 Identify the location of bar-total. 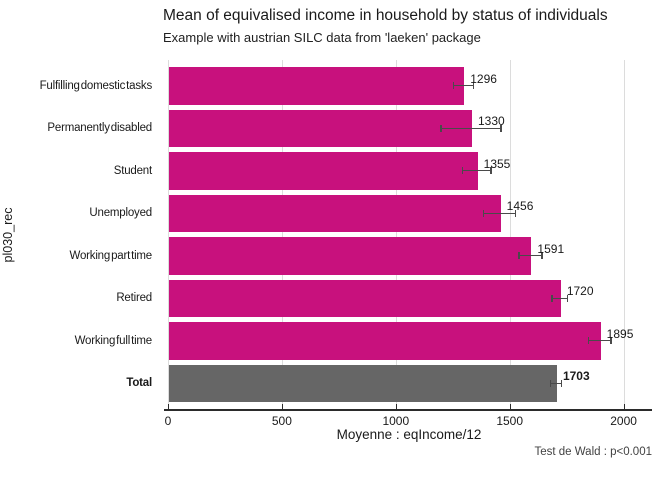
(363, 383).